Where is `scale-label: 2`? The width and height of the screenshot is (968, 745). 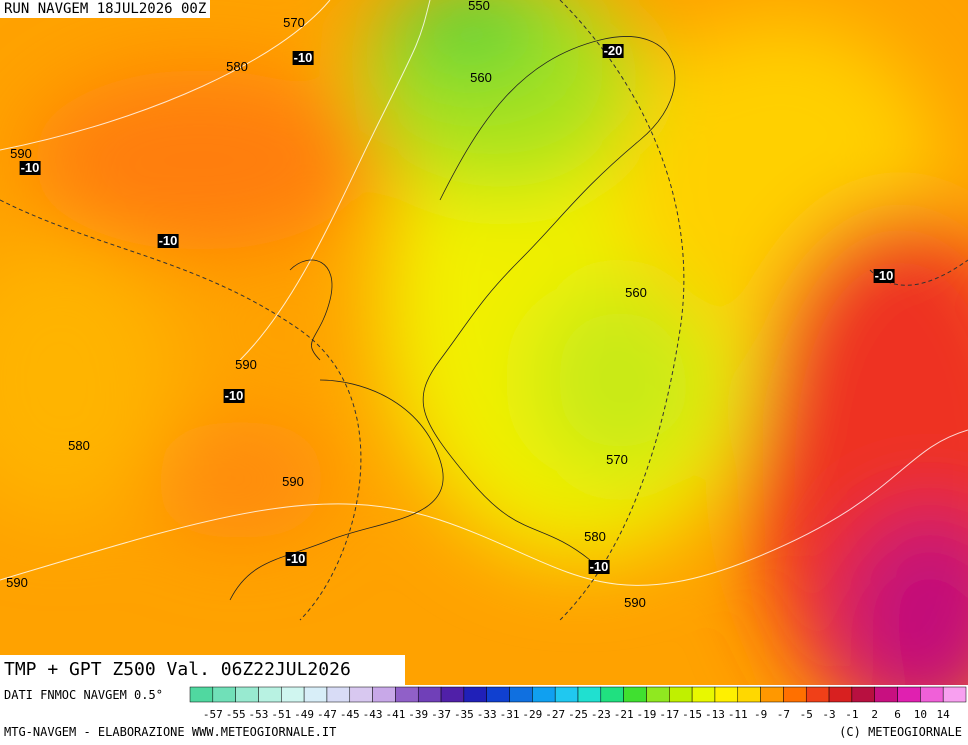
scale-label: 2 is located at coordinates (874, 714).